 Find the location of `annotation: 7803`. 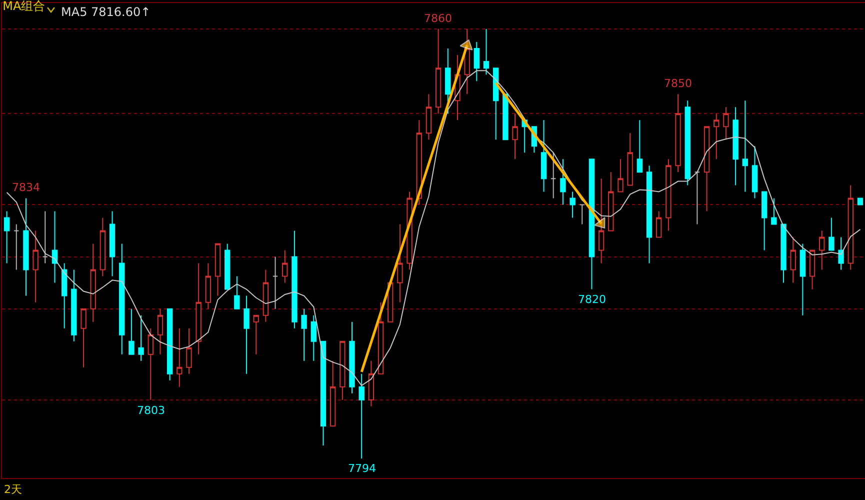

annotation: 7803 is located at coordinates (151, 410).